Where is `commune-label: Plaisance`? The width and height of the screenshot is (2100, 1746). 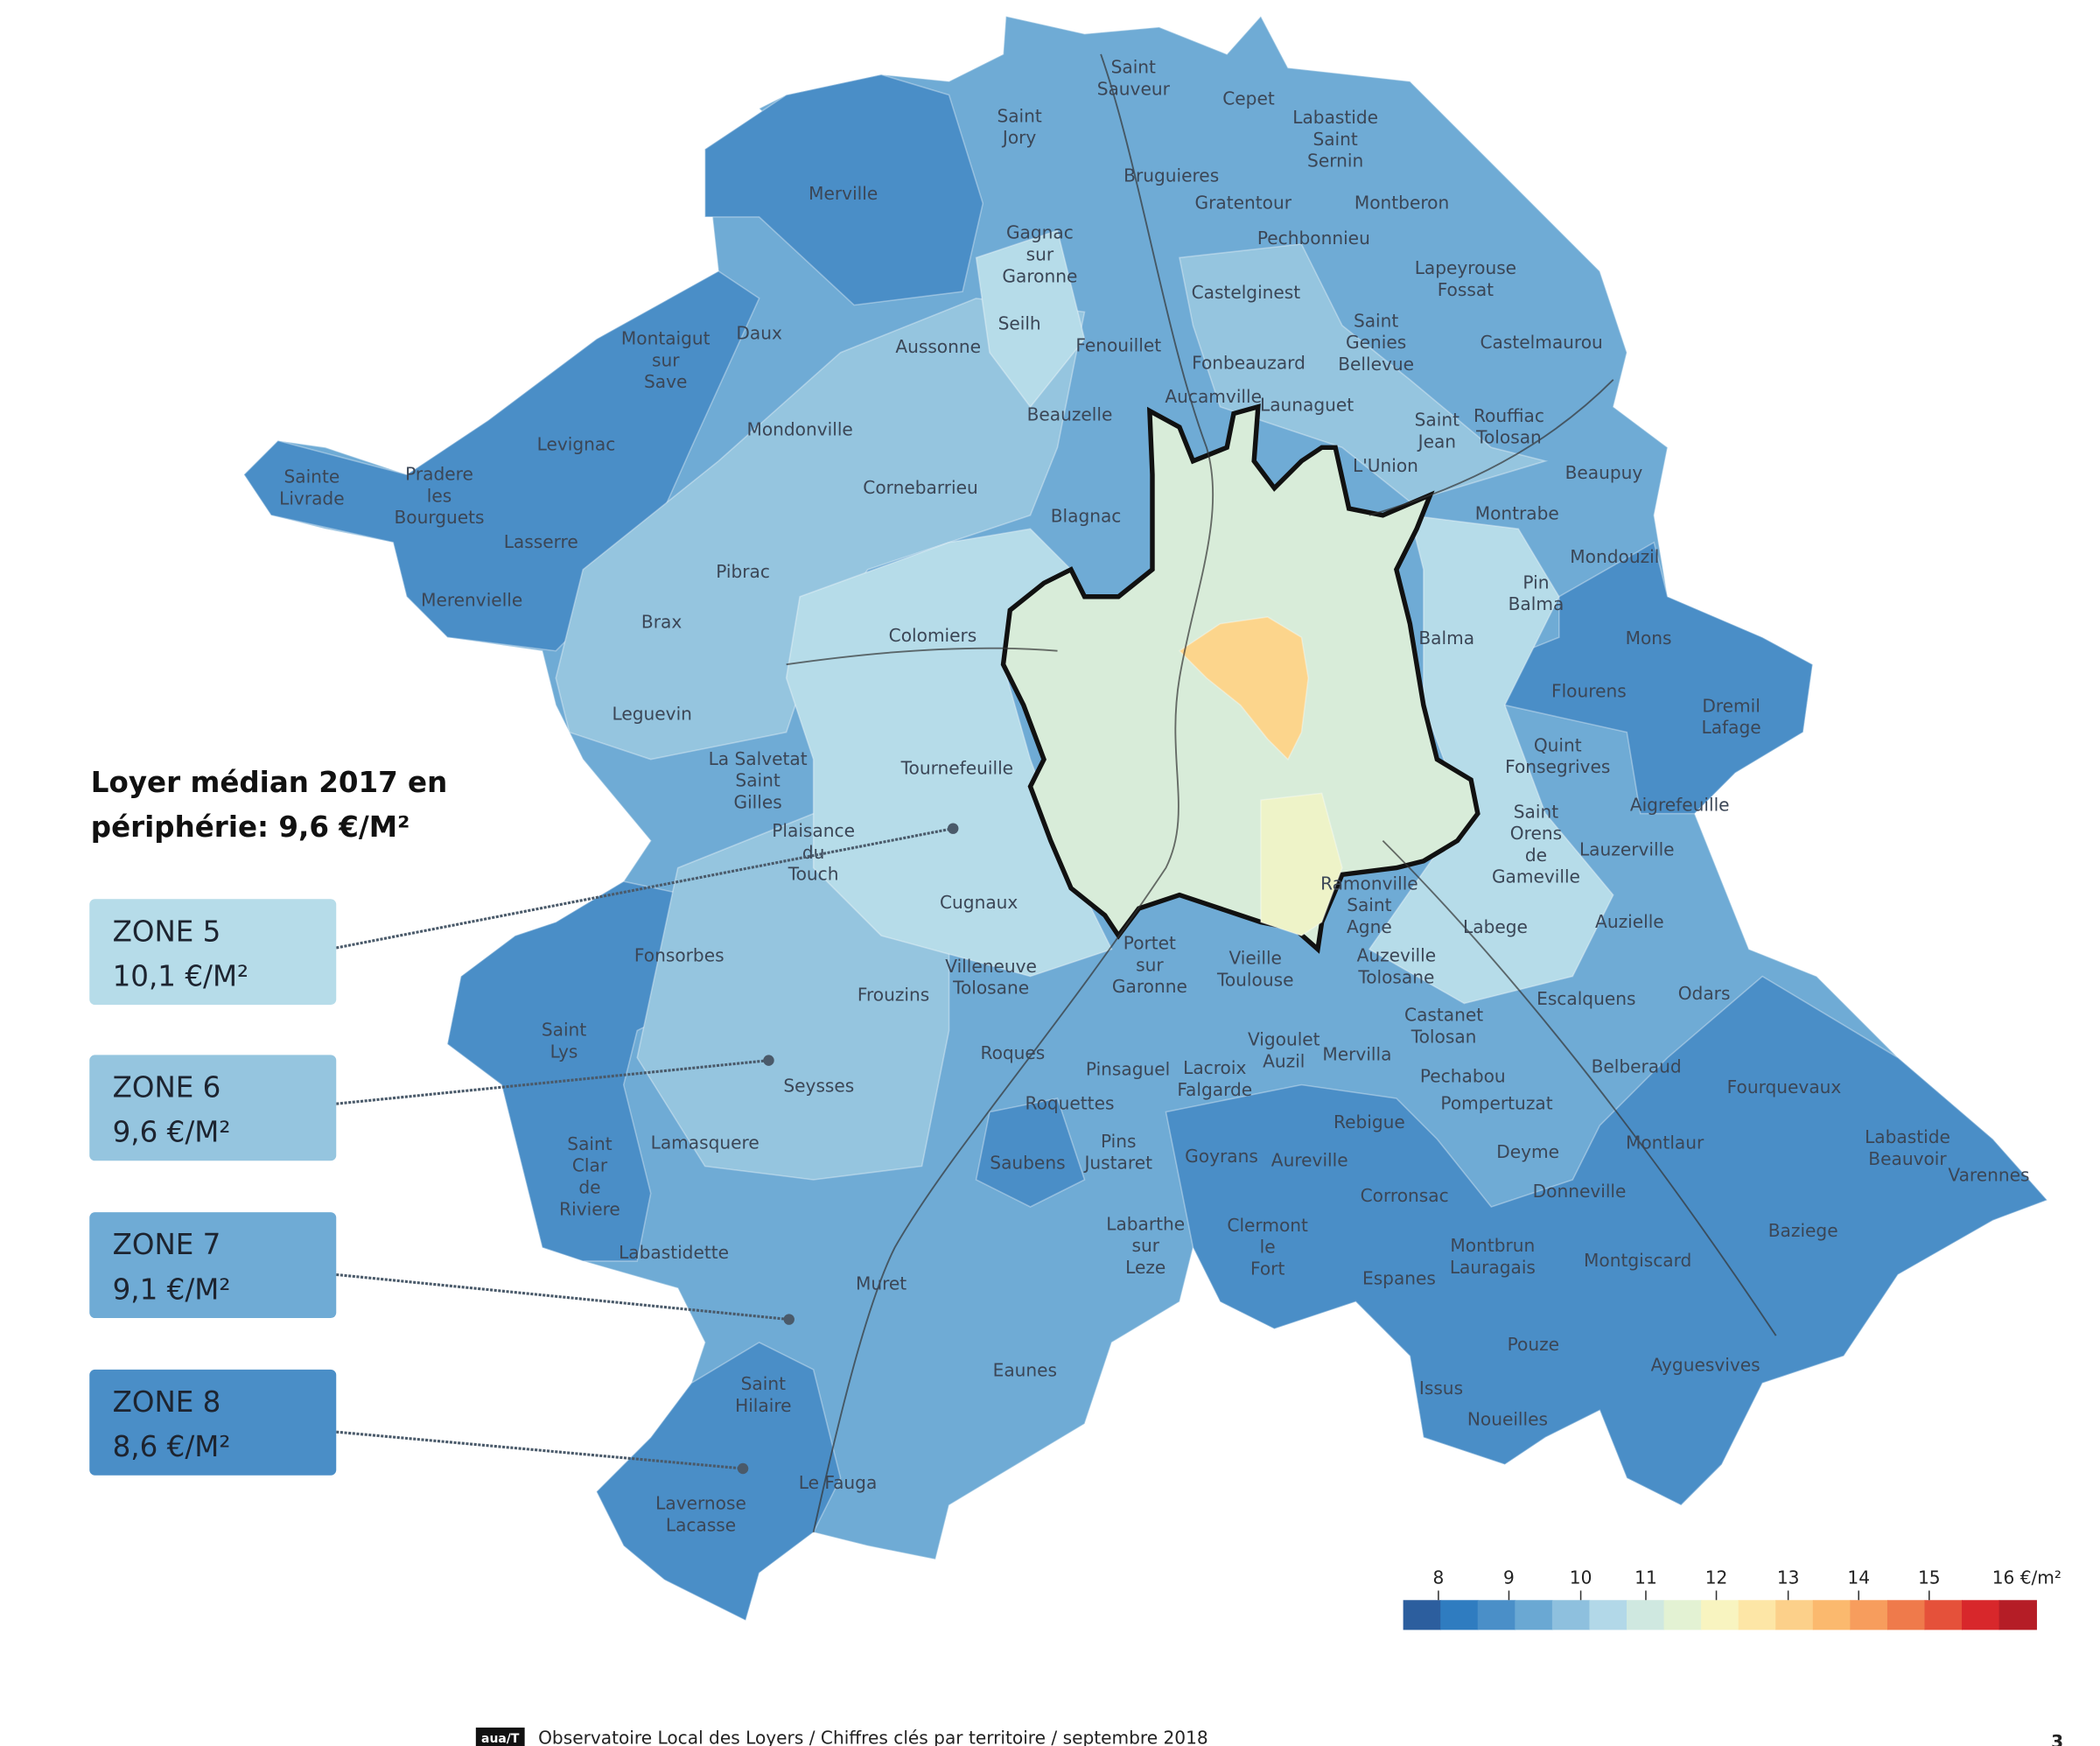 commune-label: Plaisance is located at coordinates (813, 830).